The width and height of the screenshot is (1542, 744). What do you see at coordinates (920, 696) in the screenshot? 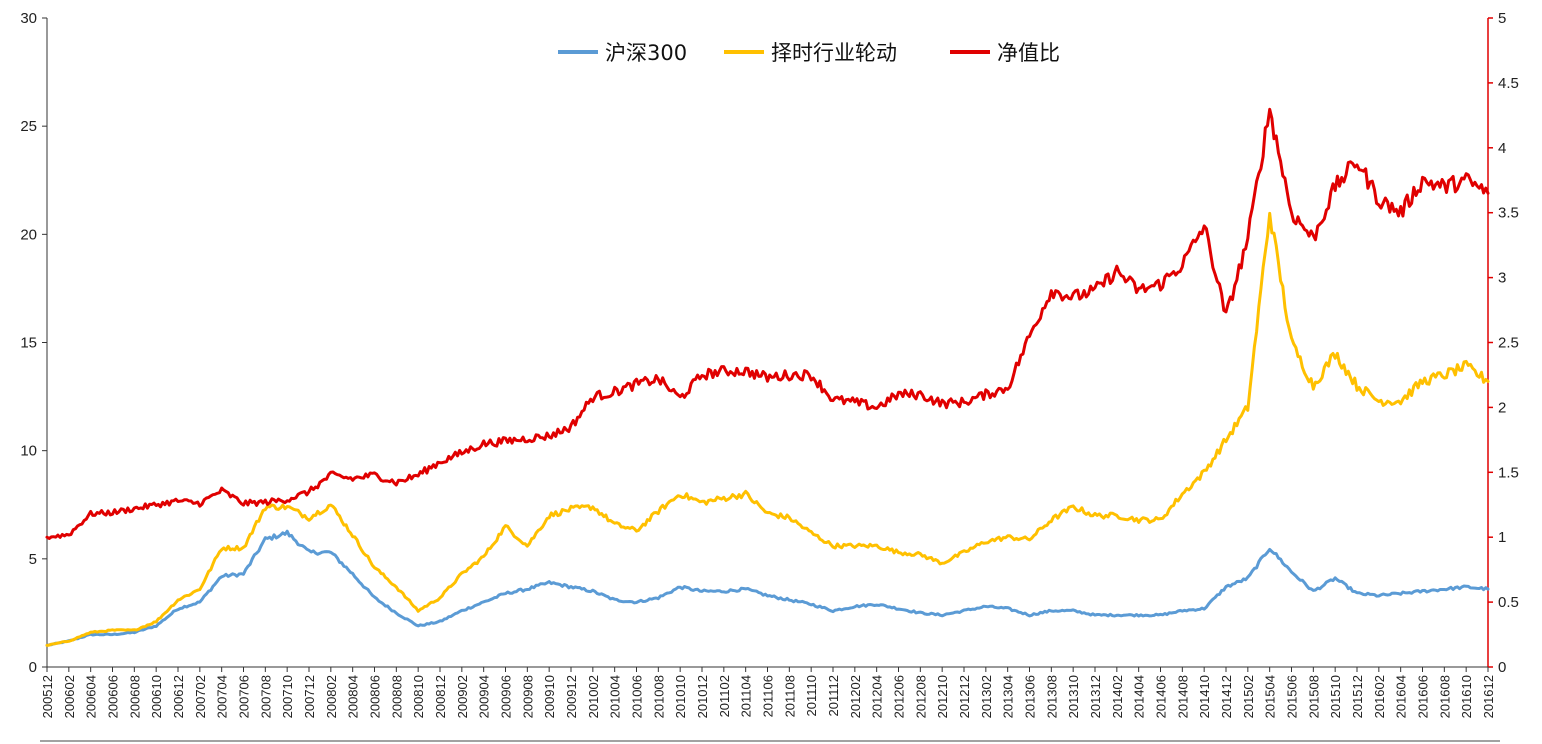
I see `x-tick-label: 201208` at bounding box center [920, 696].